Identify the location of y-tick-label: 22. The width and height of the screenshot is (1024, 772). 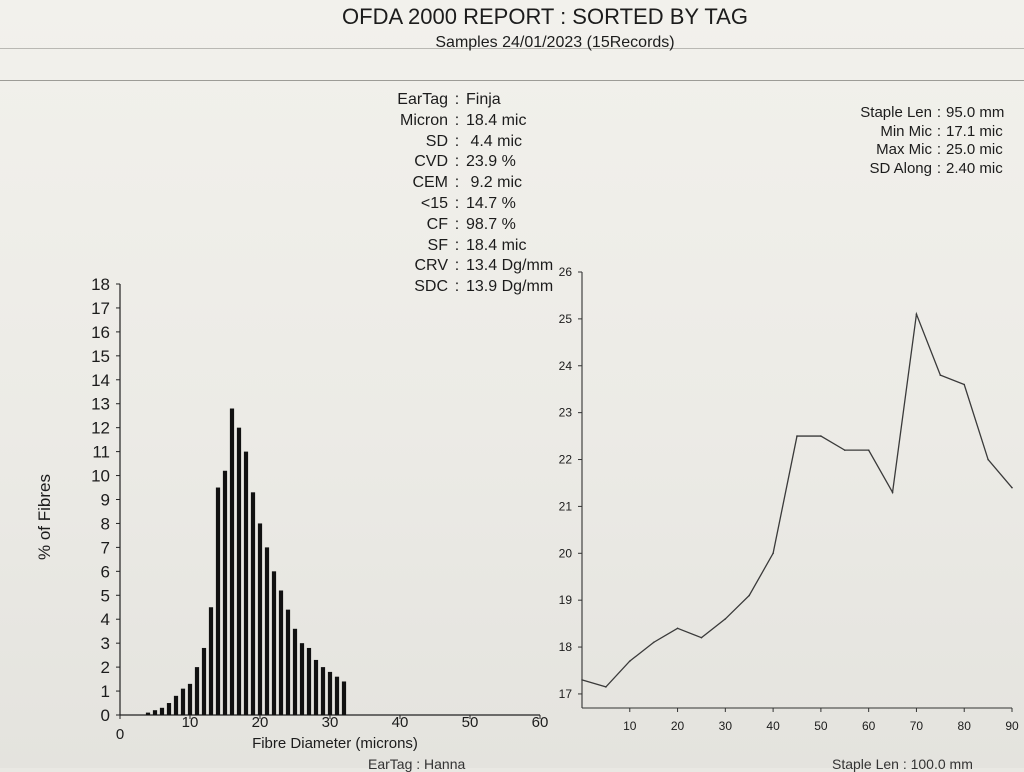
(566, 460).